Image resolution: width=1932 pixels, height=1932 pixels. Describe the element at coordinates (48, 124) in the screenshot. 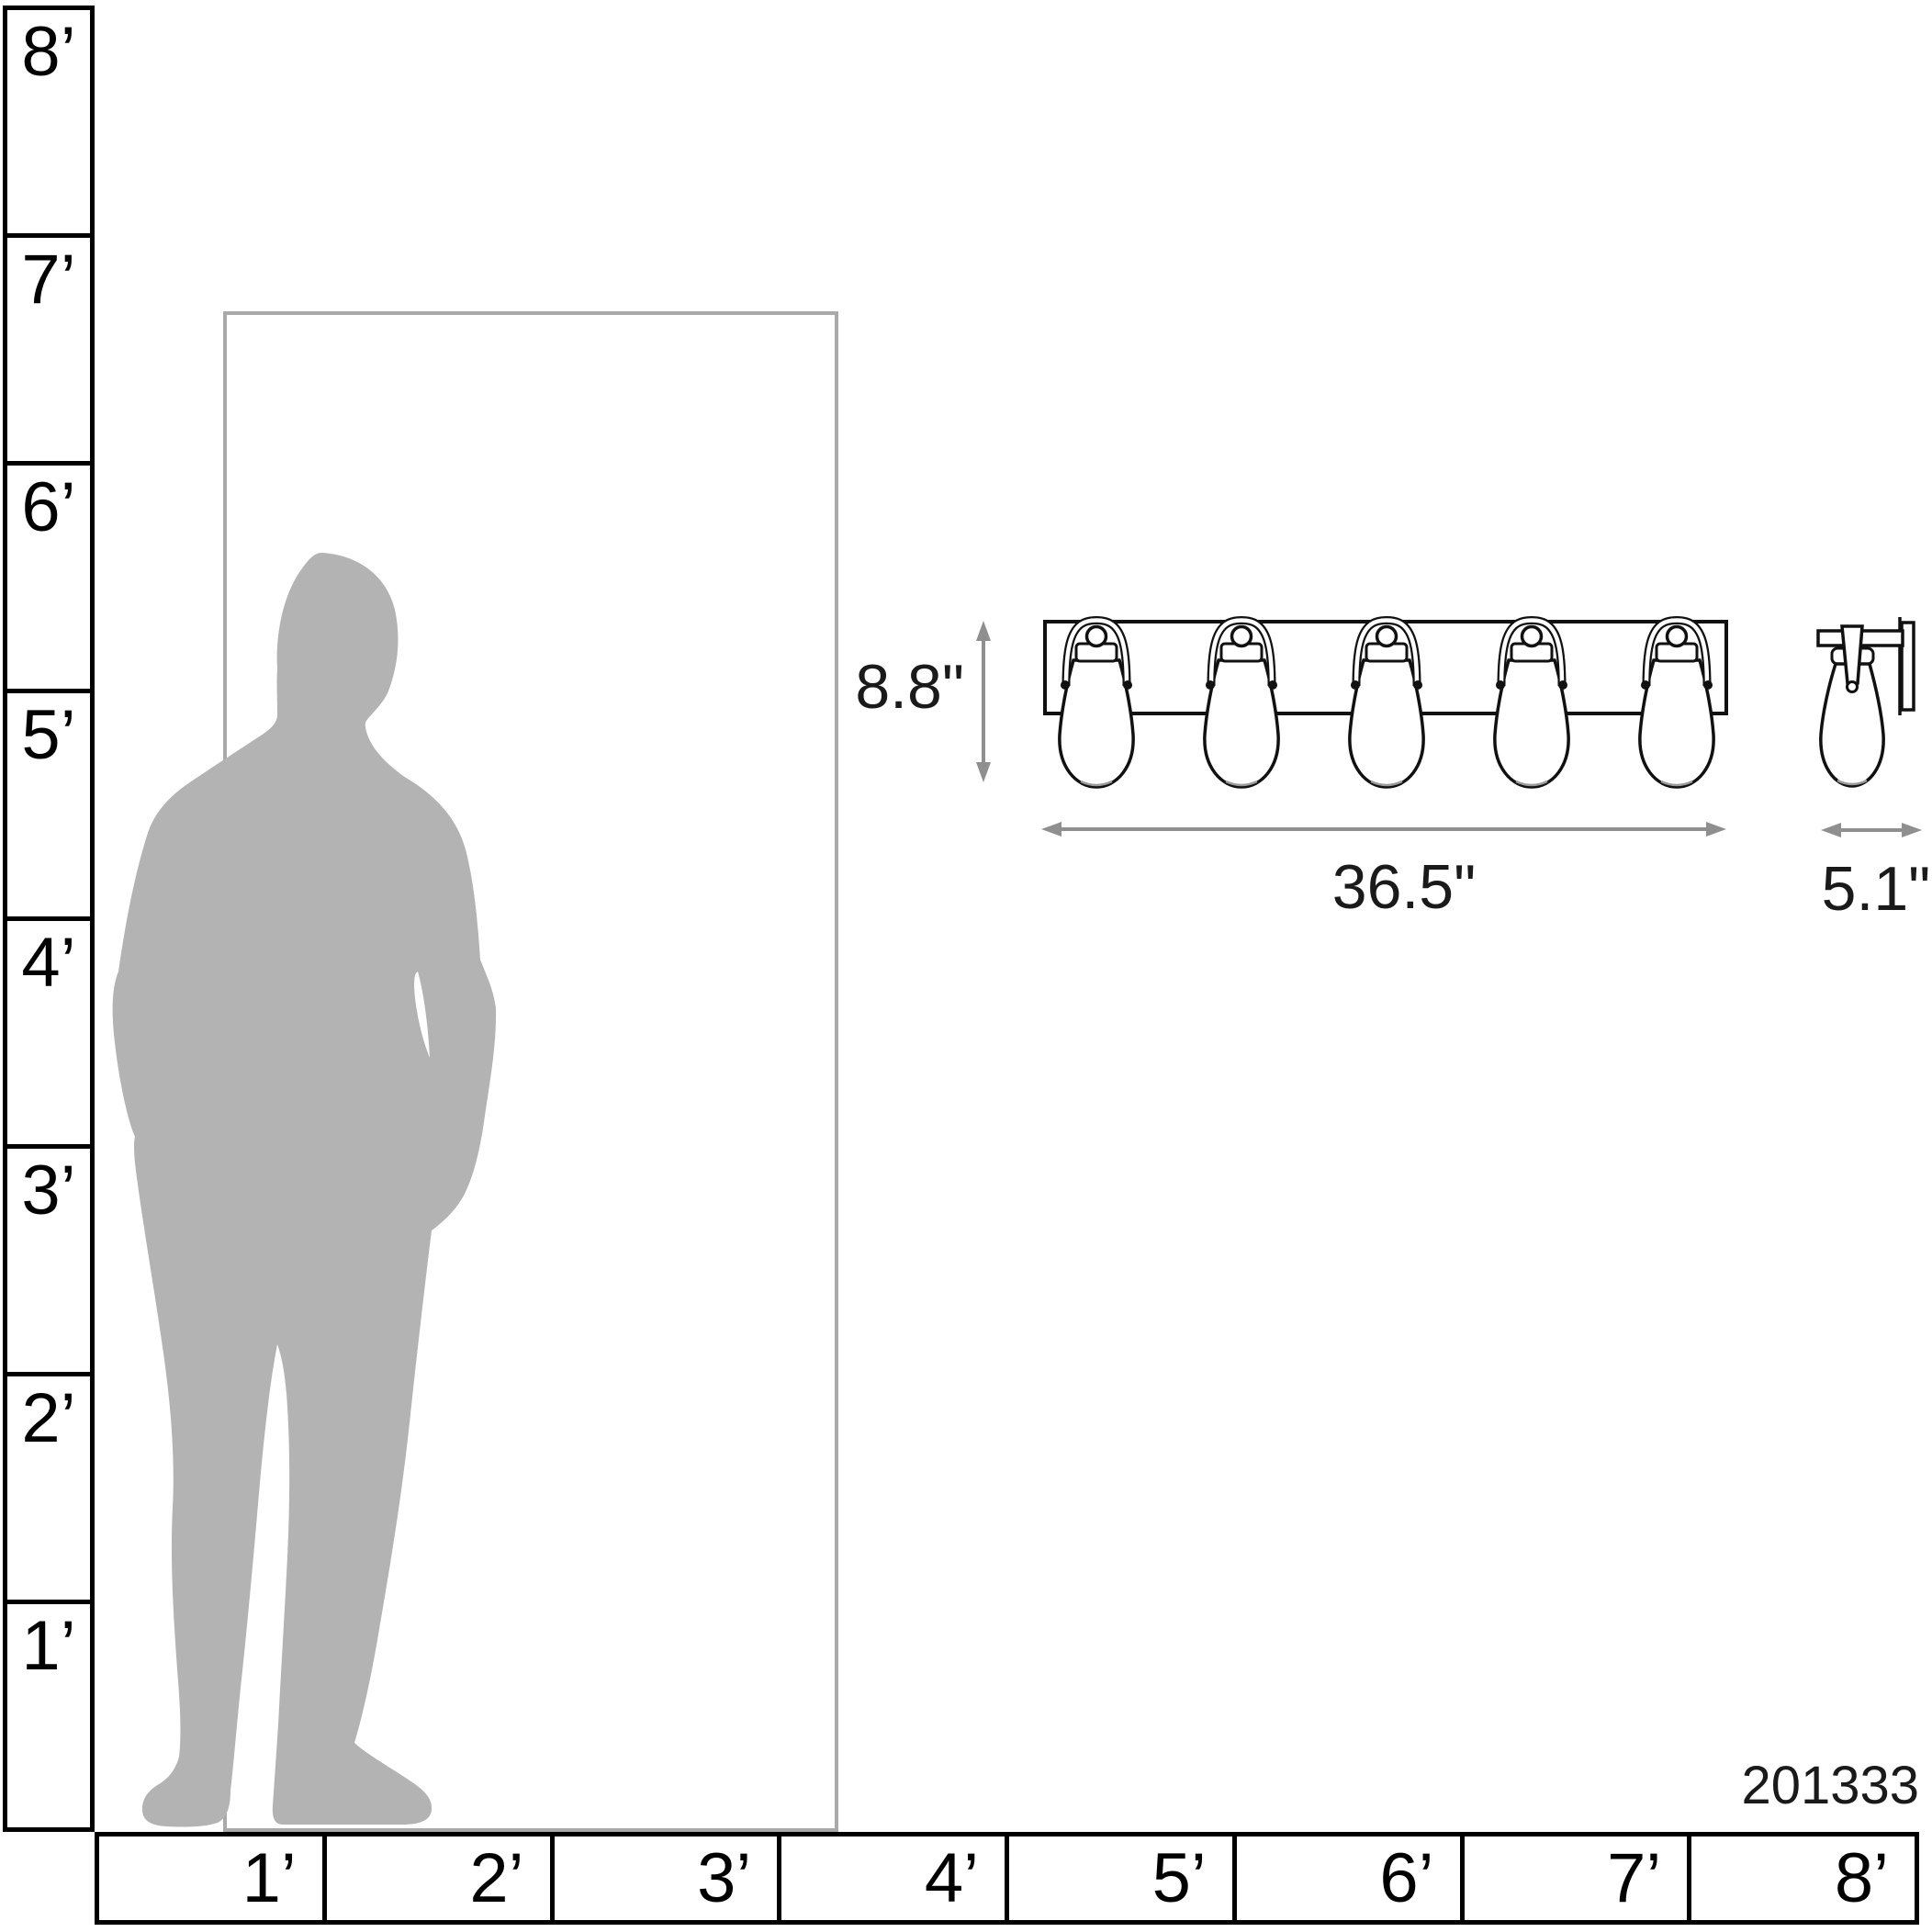

I see `vertical-ruler-tick: 8’` at that location.